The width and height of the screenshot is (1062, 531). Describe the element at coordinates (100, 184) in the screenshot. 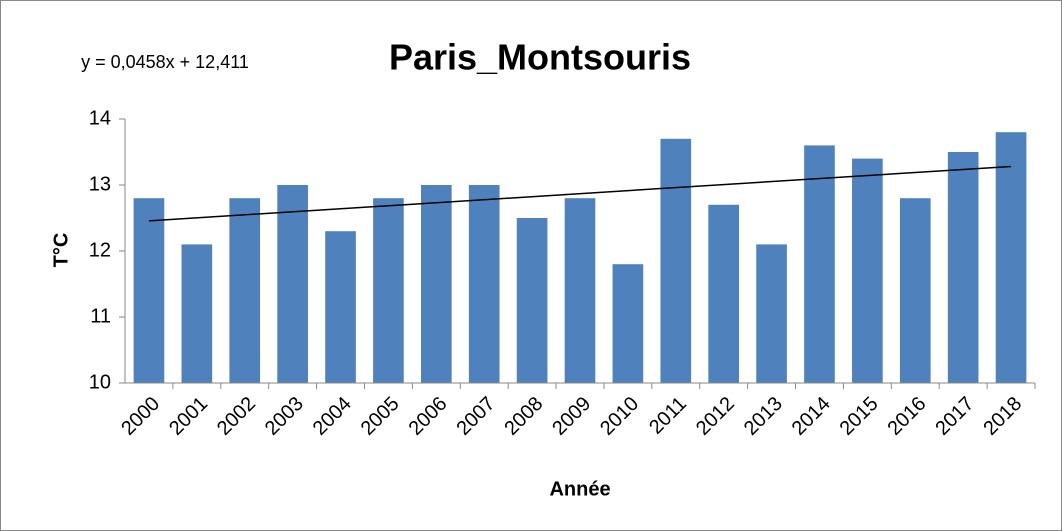

I see `y-tick-label: 13` at that location.